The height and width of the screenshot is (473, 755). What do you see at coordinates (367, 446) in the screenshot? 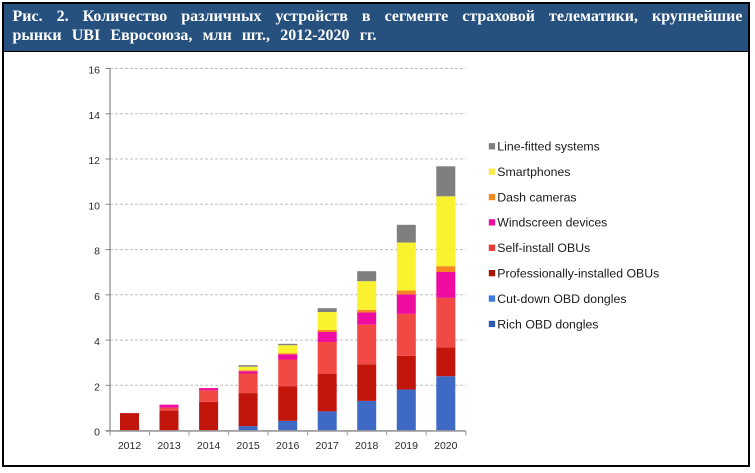
I see `svg-text: 2018` at bounding box center [367, 446].